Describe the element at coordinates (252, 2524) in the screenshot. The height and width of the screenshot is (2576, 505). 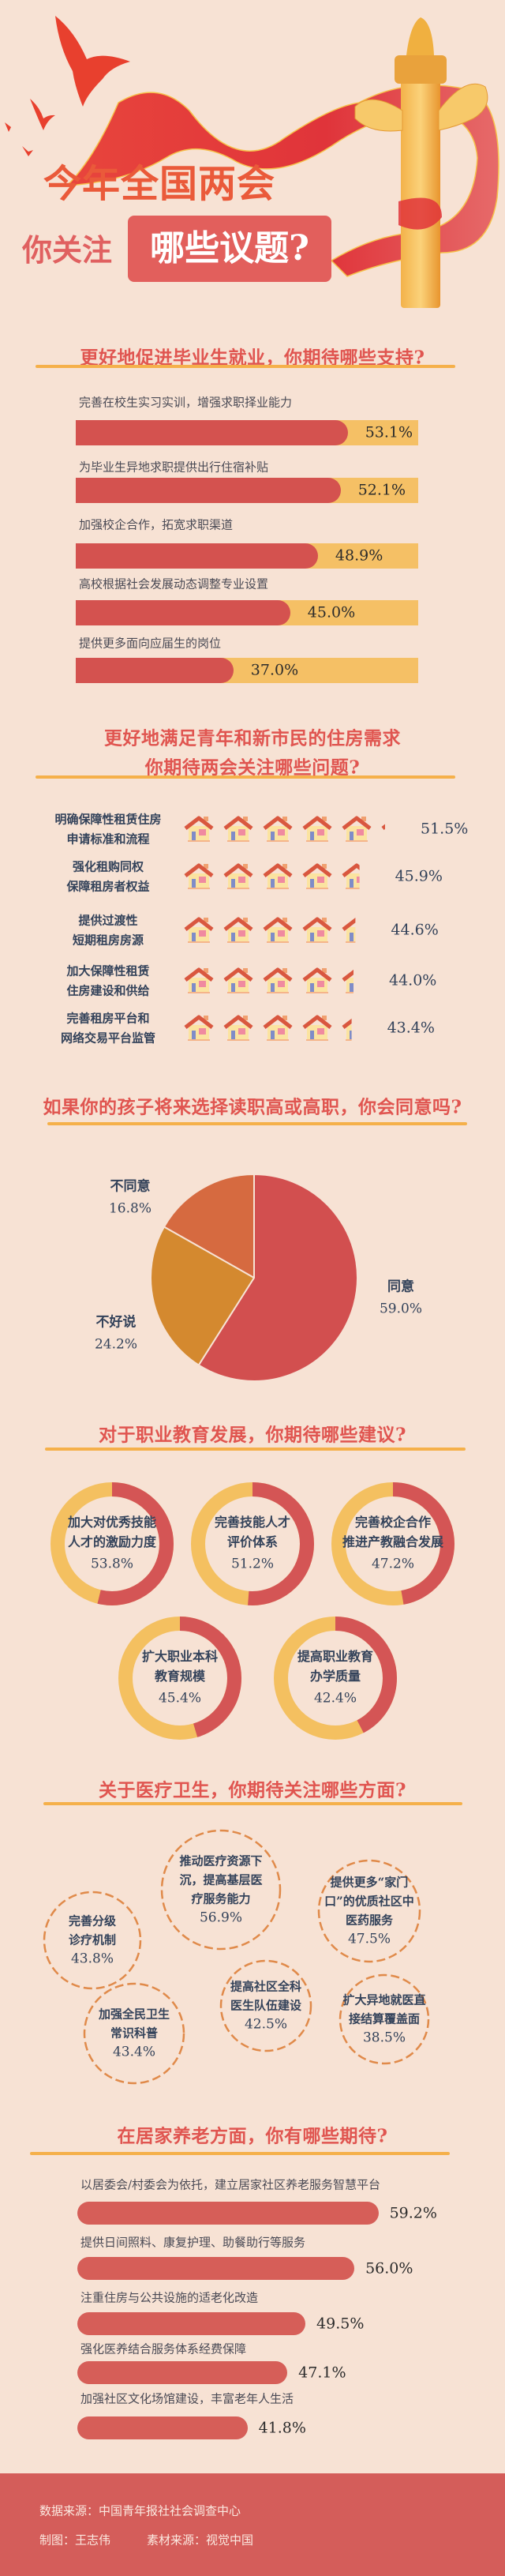
I see `footer: 数据来源：中国青年报社社会调查中心 制图：王志伟 素材来源：视觉中国` at that location.